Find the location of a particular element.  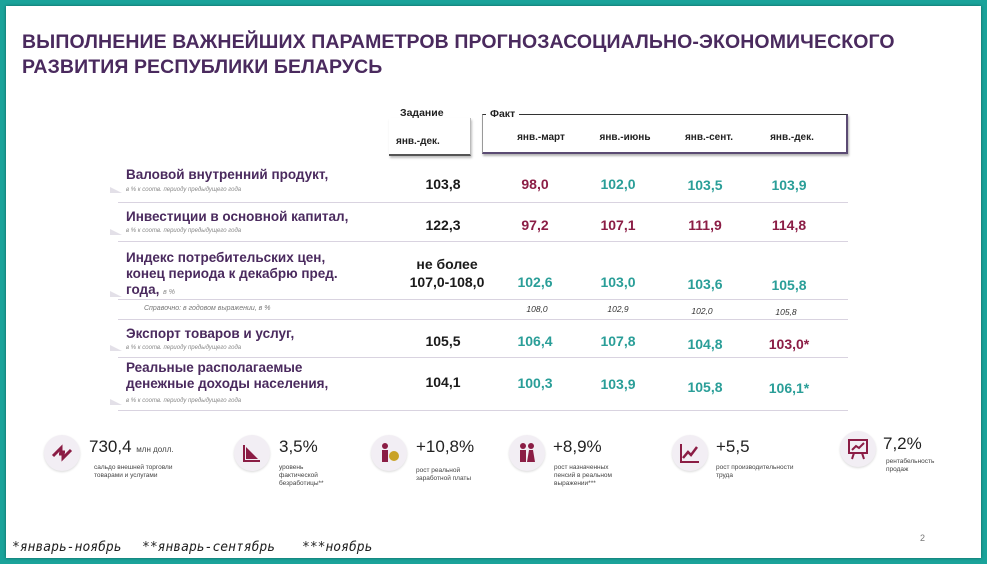

kpi-profitability-caption: рентабельность продаж is located at coordinates (910, 466).